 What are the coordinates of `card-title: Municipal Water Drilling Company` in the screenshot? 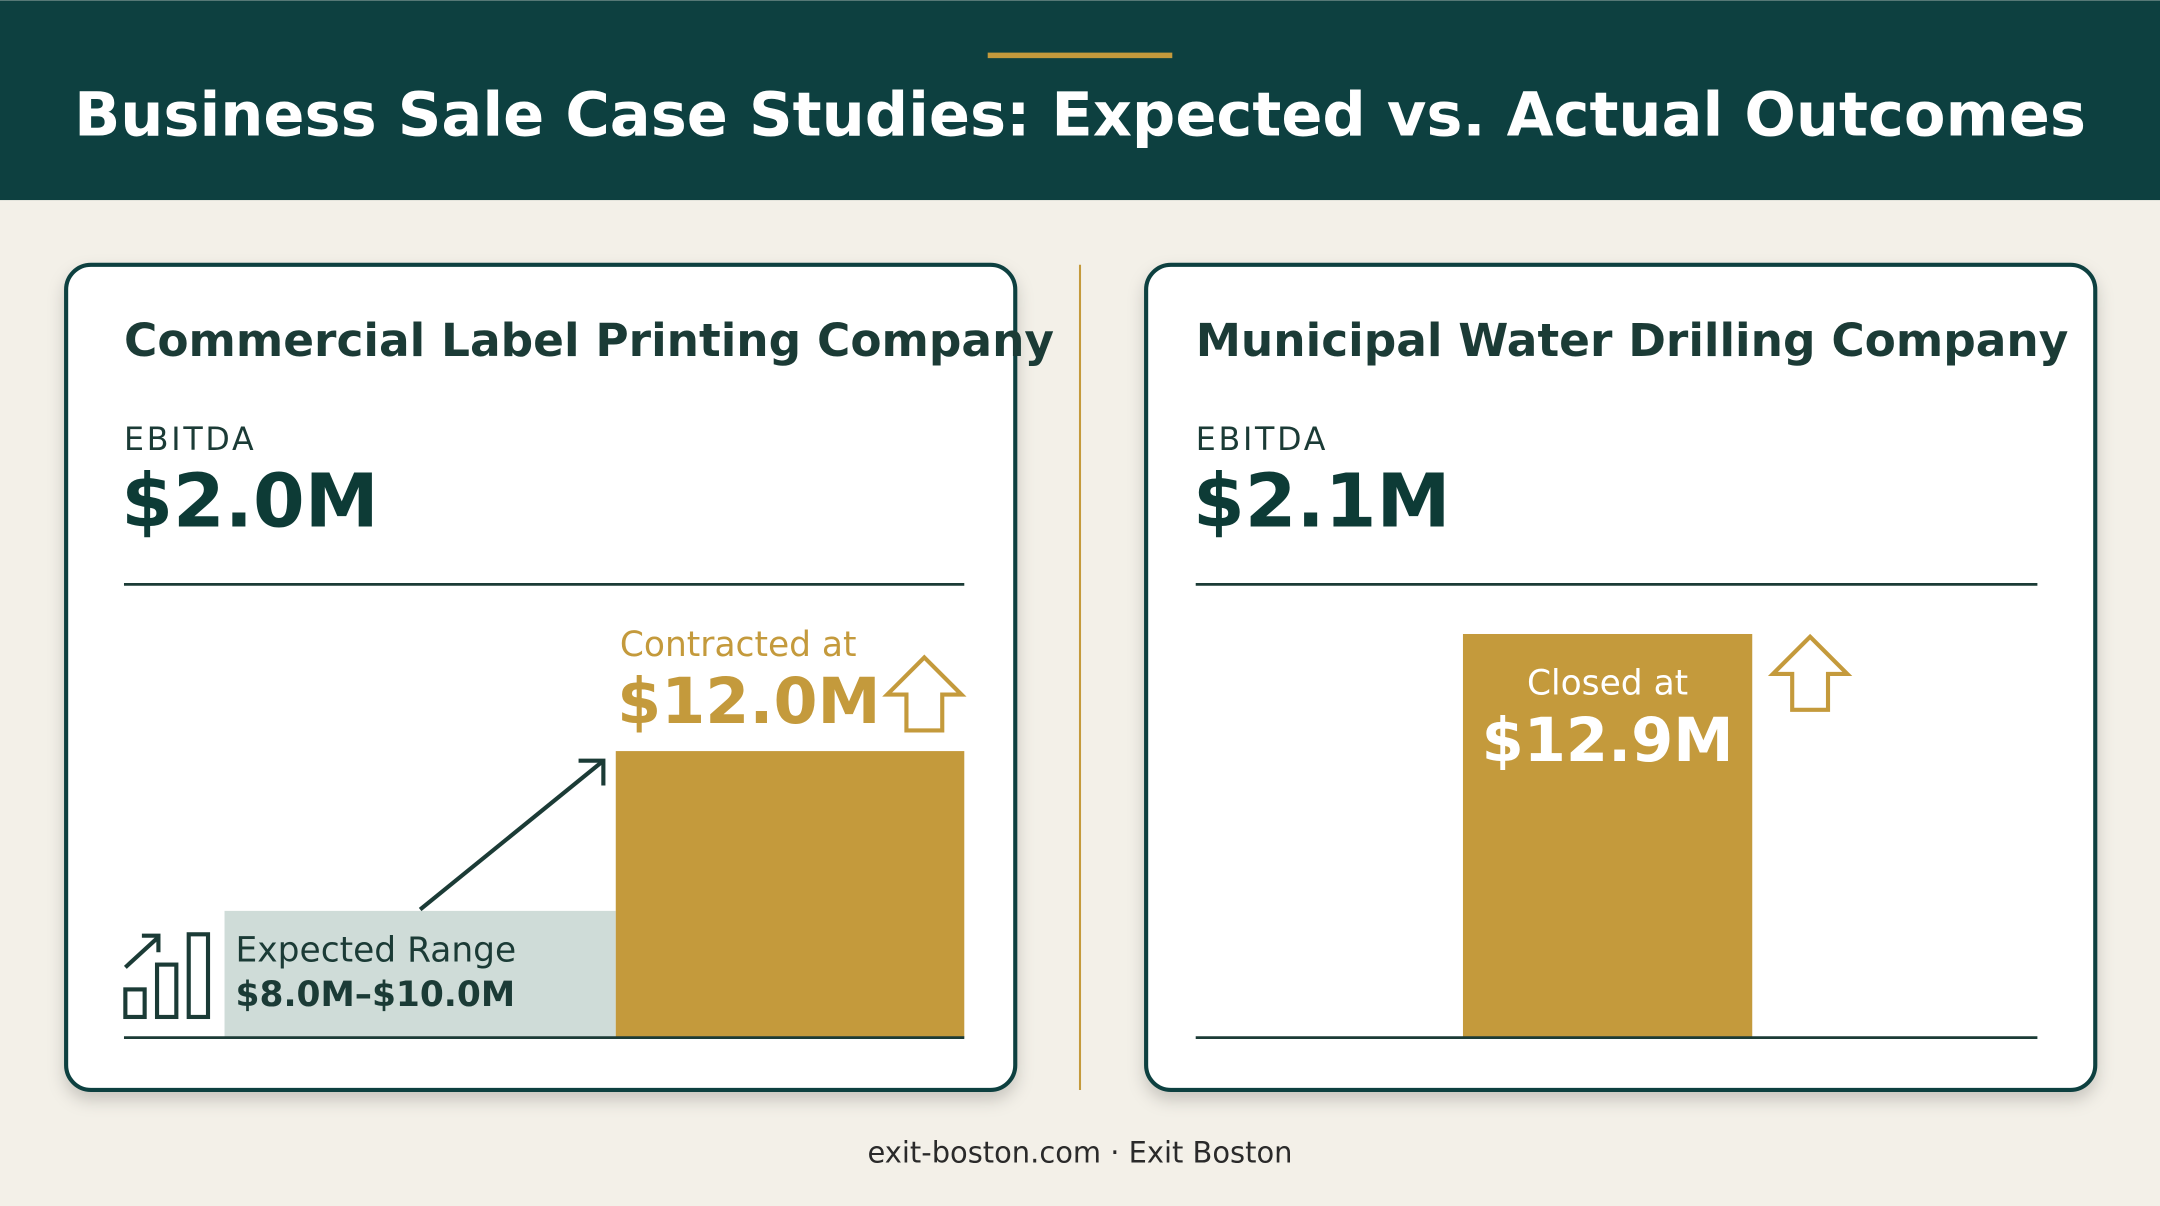 It's located at (1632, 340).